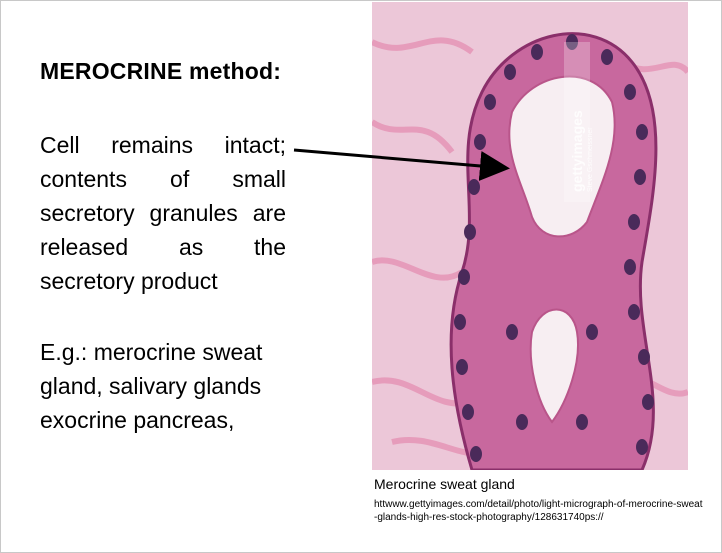 The width and height of the screenshot is (722, 553). I want to click on figure-caption: Merocrine sweat gland, so click(444, 484).